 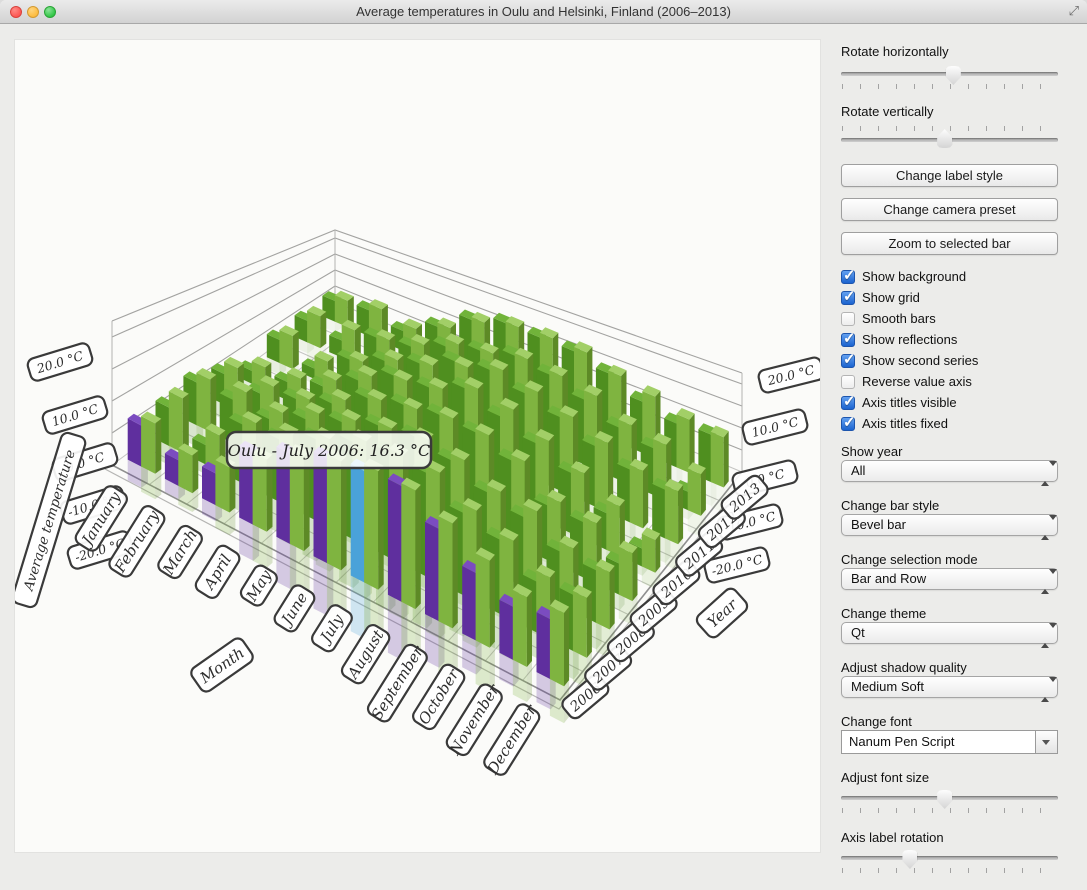 What do you see at coordinates (892, 837) in the screenshot?
I see `slider-label-axis-rotation: Axis label rotation` at bounding box center [892, 837].